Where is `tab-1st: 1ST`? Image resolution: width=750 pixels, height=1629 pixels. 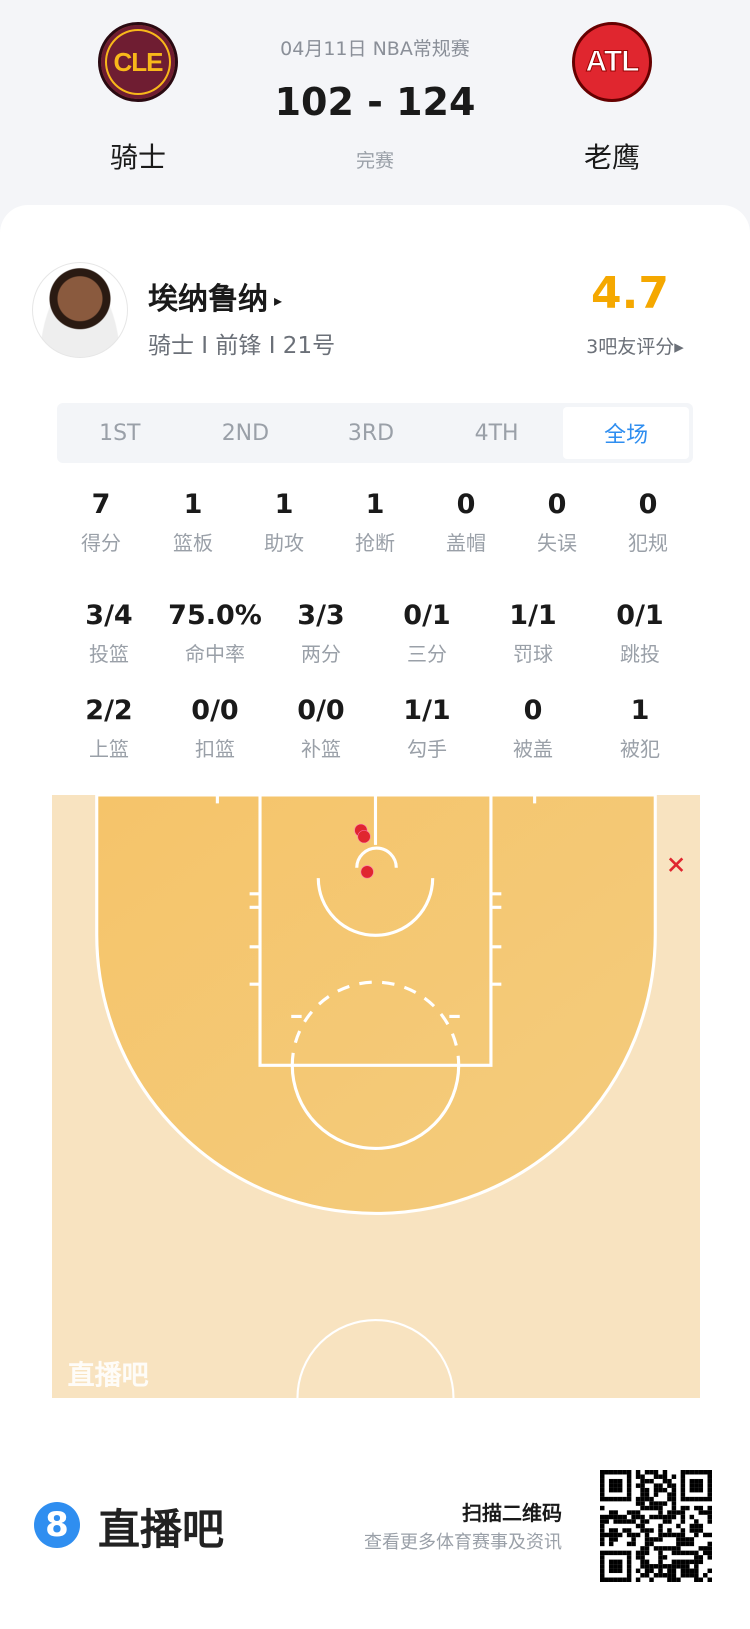
tab-1st: 1ST is located at coordinates (120, 433).